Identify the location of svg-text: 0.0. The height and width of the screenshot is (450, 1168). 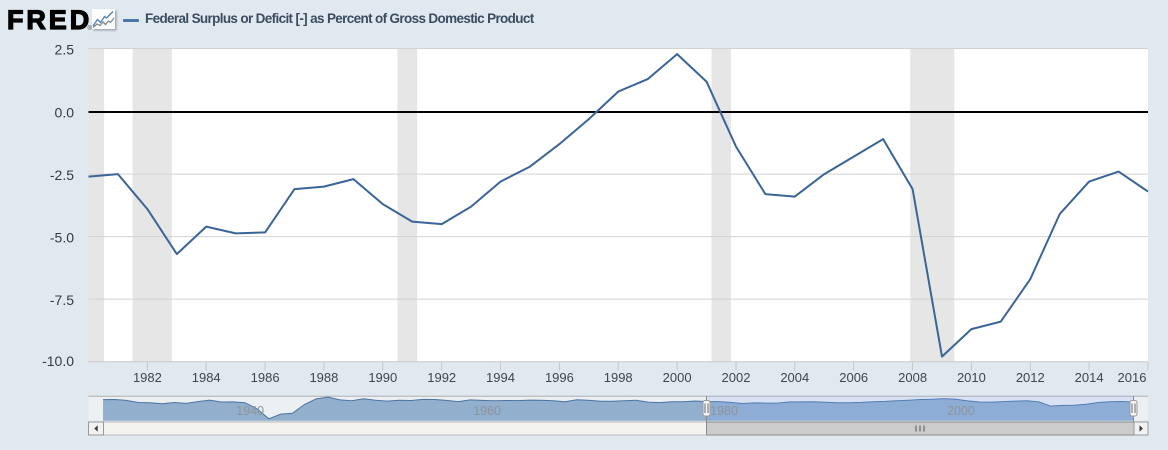
(65, 113).